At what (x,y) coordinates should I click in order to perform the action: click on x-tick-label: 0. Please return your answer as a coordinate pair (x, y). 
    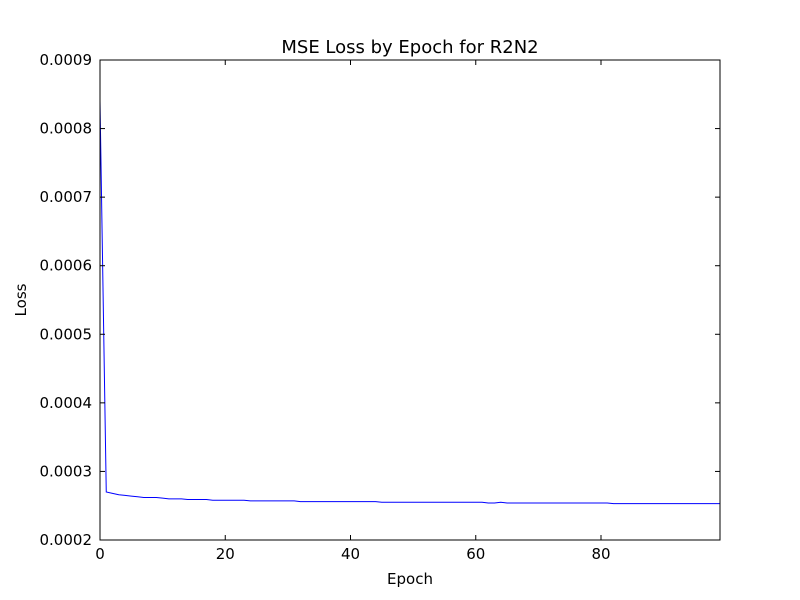
    Looking at the image, I should click on (100, 554).